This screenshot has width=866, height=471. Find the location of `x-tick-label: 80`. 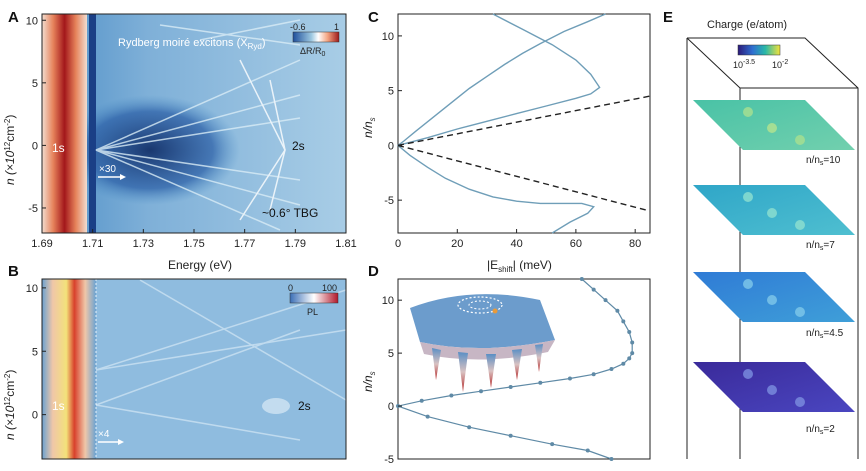

x-tick-label: 80 is located at coordinates (635, 244).